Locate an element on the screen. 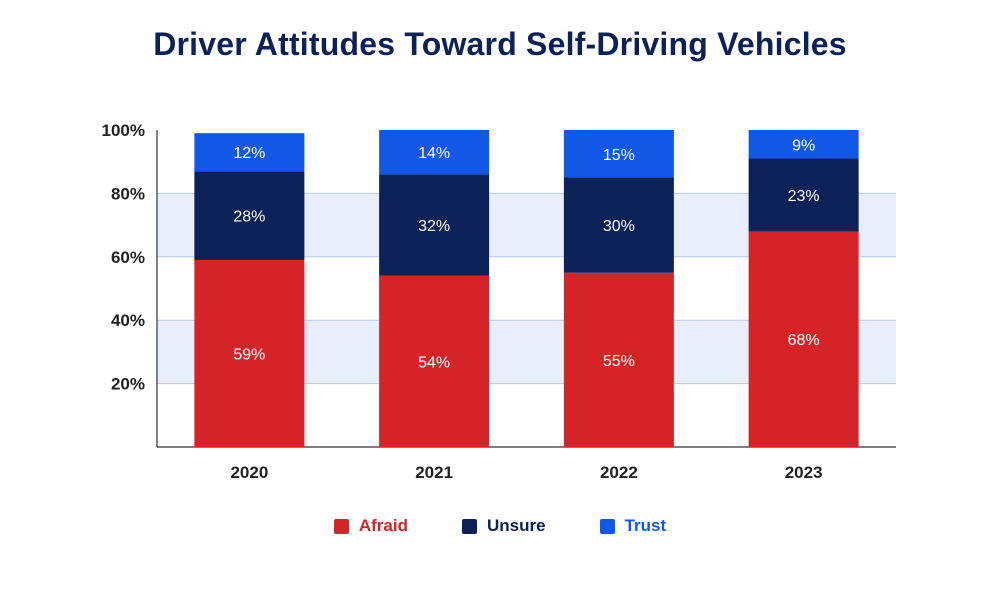 The height and width of the screenshot is (600, 1000). data-label-afraid-2021: 54% is located at coordinates (434, 362).